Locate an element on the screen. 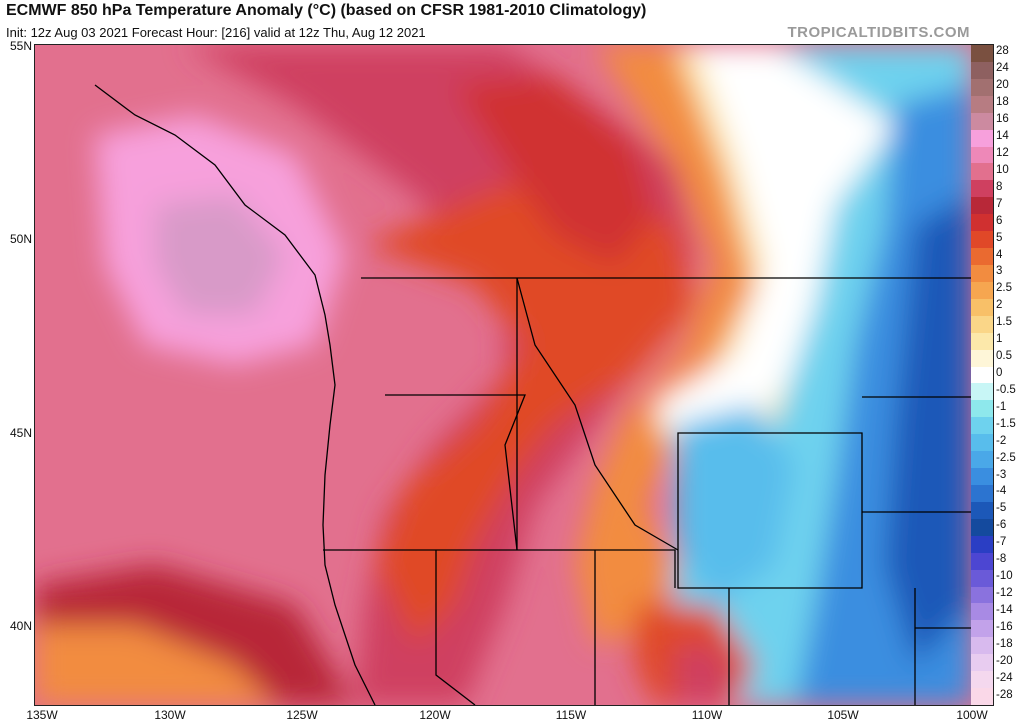 This screenshot has height=724, width=1024. lon-label-105w: 105W is located at coordinates (843, 715).